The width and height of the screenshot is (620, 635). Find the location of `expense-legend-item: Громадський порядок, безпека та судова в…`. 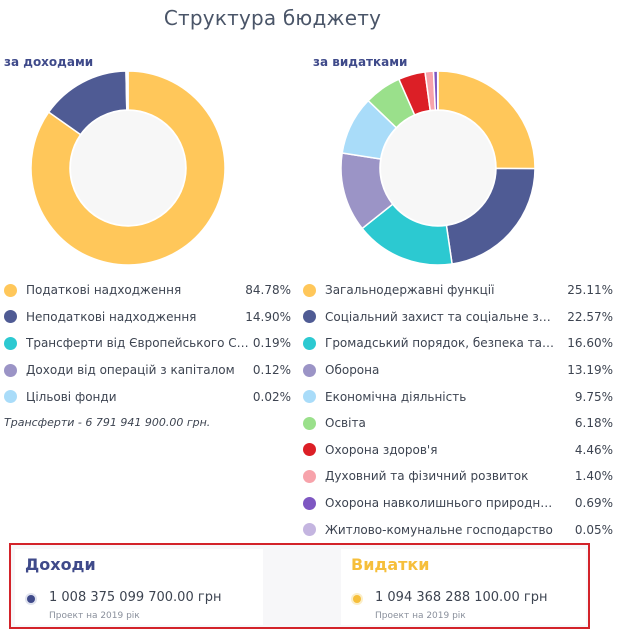

expense-legend-item: Громадський порядок, безпека та судова в… is located at coordinates (458, 343).